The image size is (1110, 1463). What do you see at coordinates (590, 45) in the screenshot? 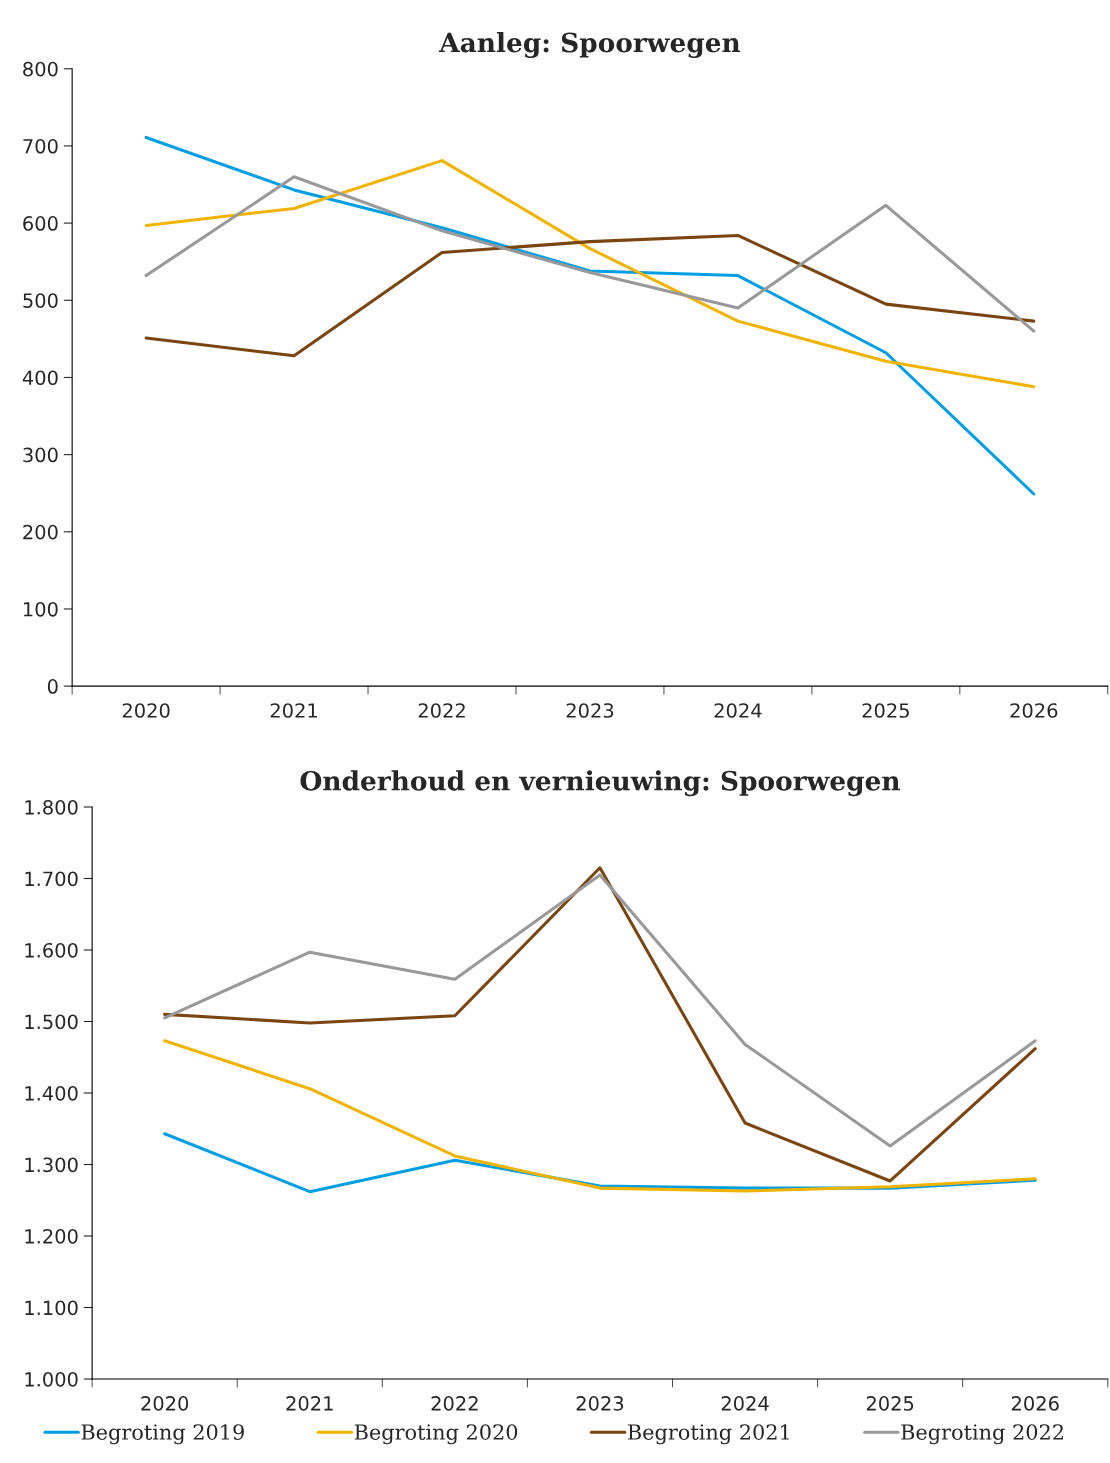
I see `chart-title: Aanleg: Spoorwegen` at bounding box center [590, 45].